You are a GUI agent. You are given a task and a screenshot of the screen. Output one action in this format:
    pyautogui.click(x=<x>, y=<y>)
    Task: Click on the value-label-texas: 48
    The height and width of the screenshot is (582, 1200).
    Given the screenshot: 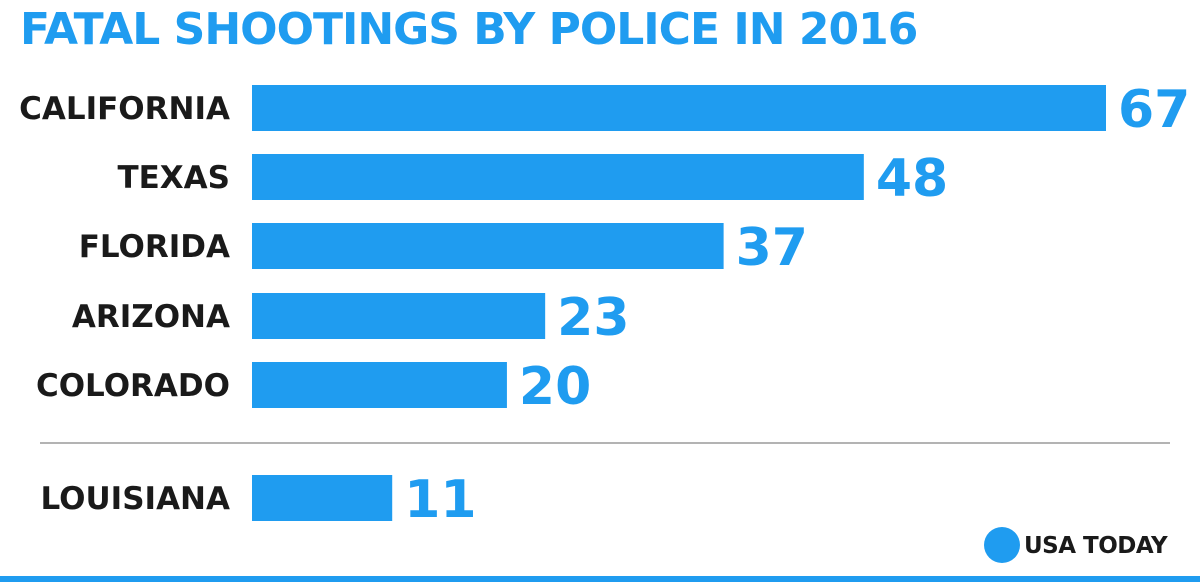 What is the action you would take?
    pyautogui.click(x=912, y=179)
    